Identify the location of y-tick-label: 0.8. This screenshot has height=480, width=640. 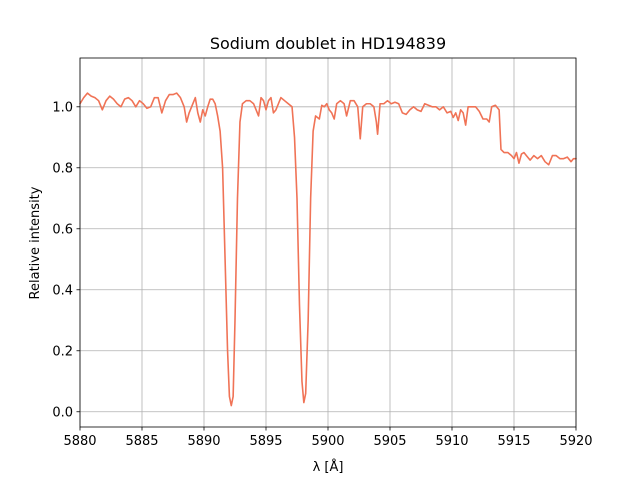
(62, 168).